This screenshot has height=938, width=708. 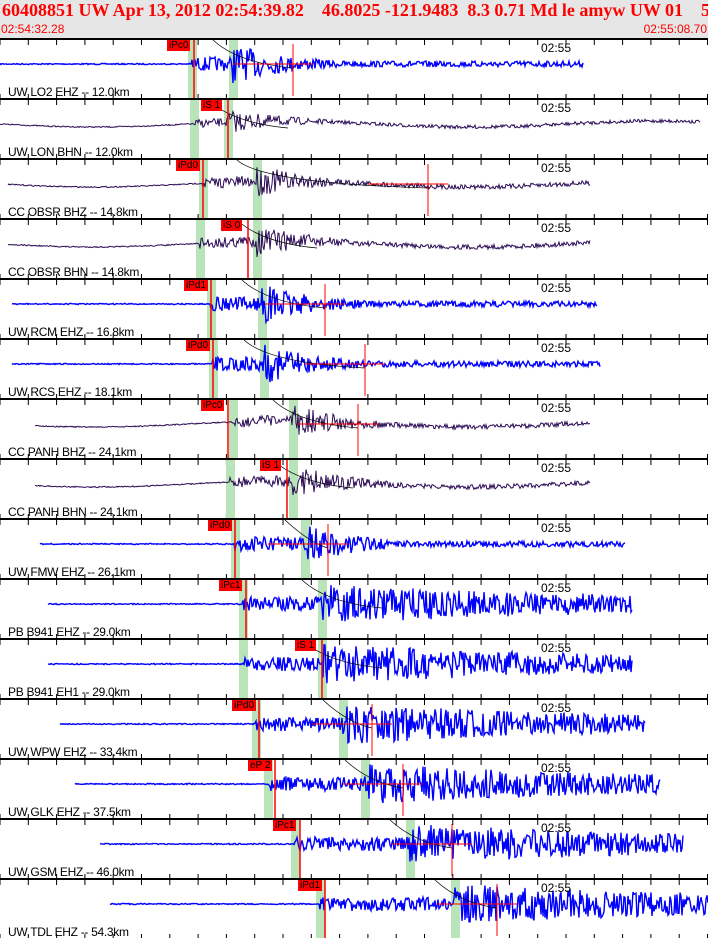 What do you see at coordinates (70, 151) in the screenshot?
I see `station-label: UW LON BHN -- 12.0km` at bounding box center [70, 151].